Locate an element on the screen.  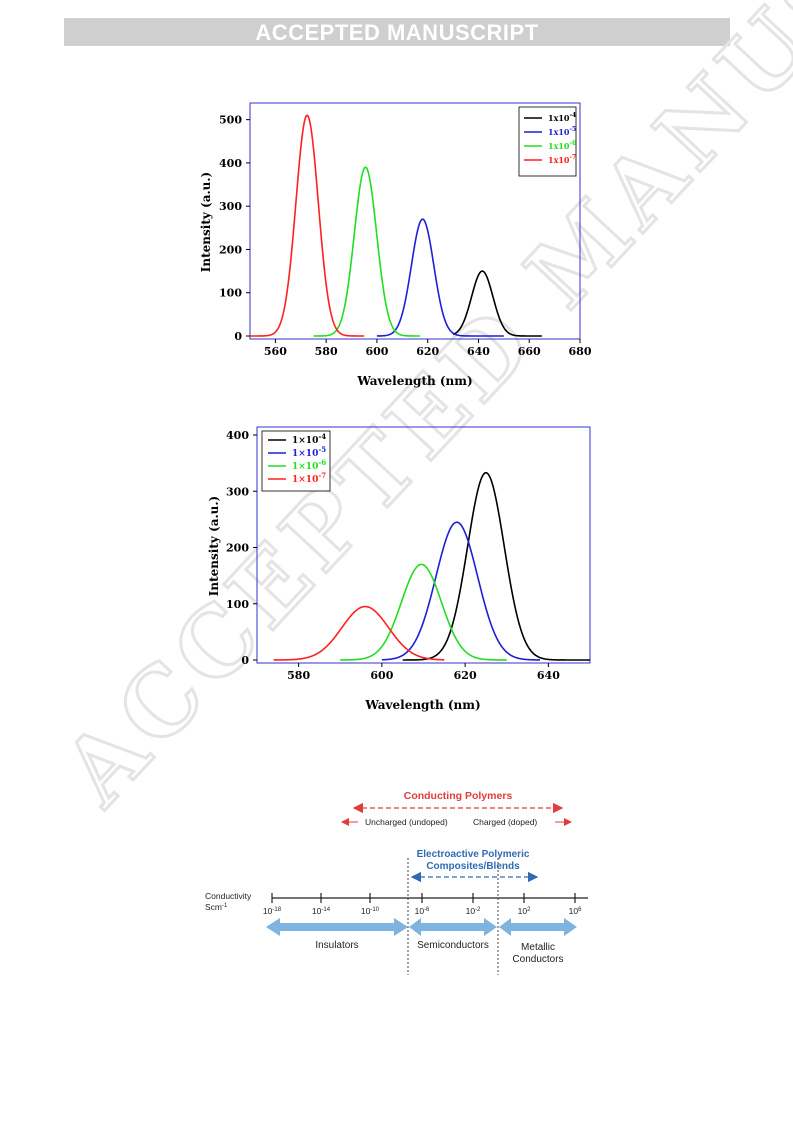
chart2-x-label: Wavelength (nm) is located at coordinates (422, 705).